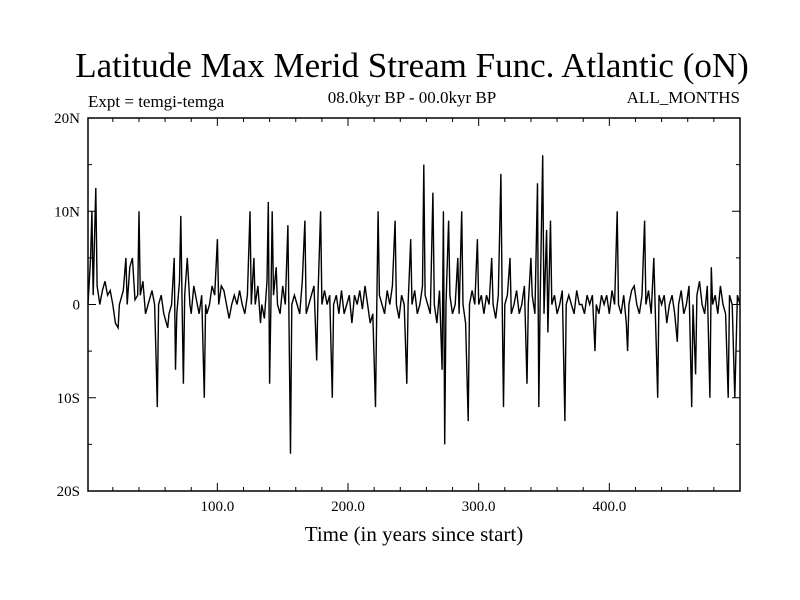 The image size is (800, 600). What do you see at coordinates (217, 507) in the screenshot?
I see `x-tick-label: 100.0` at bounding box center [217, 507].